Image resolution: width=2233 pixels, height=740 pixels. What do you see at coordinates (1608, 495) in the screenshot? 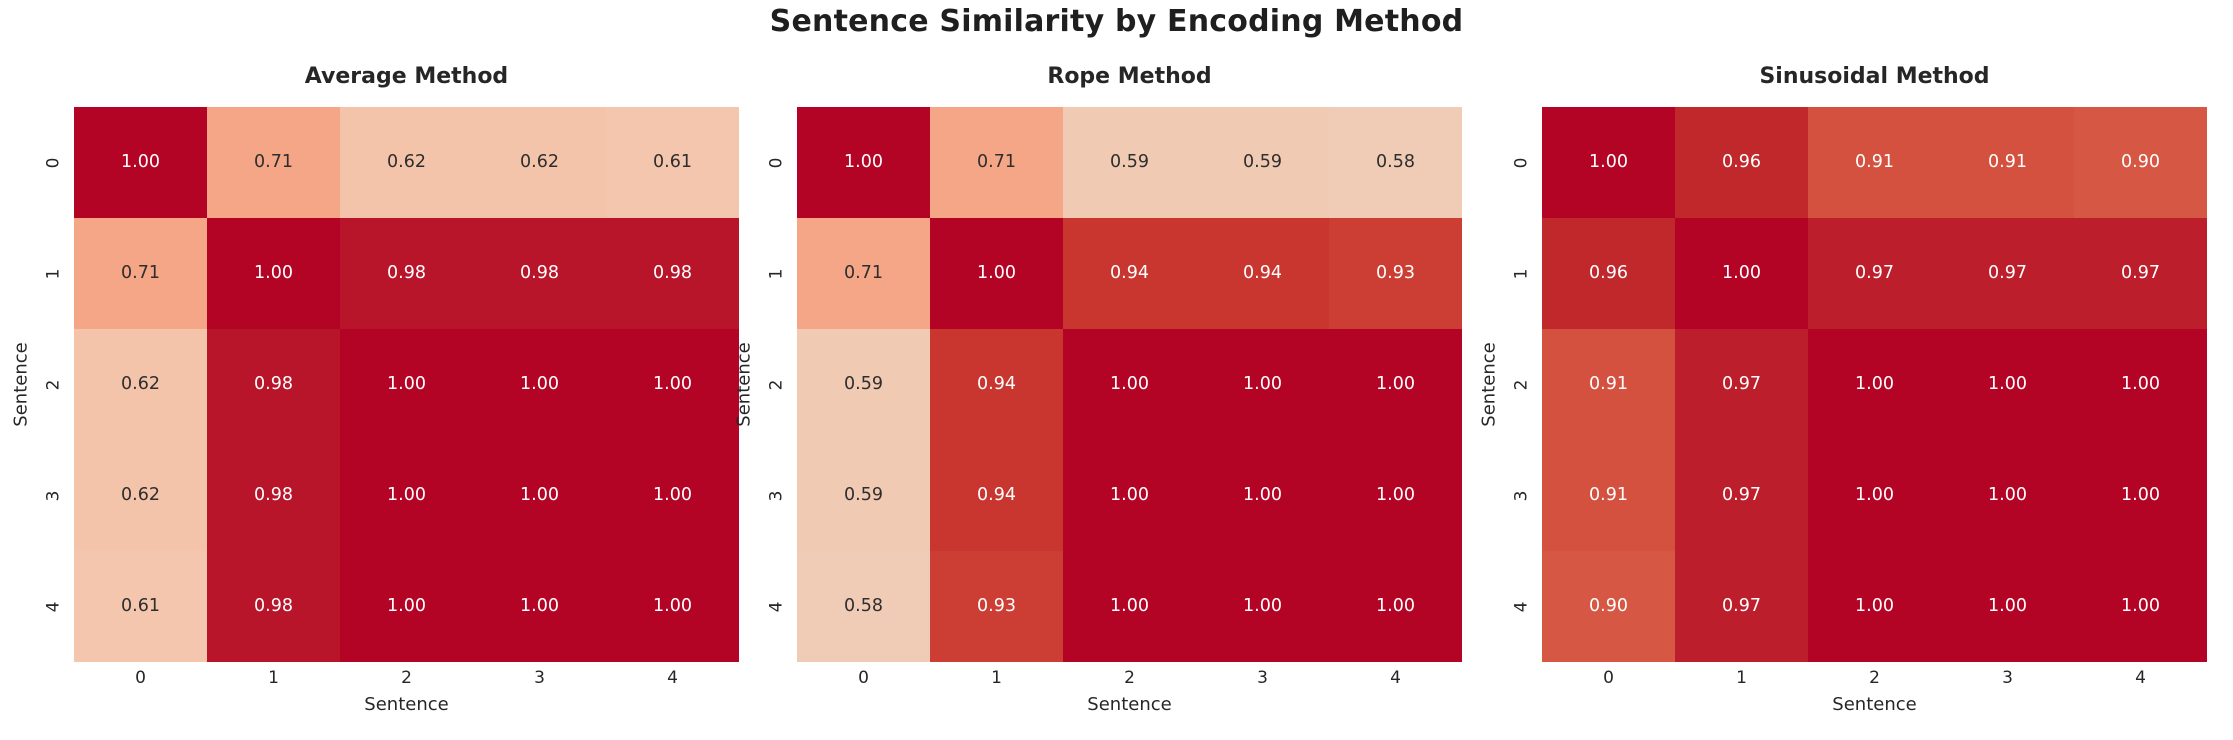
I see `heatmap-cell: 0.91` at bounding box center [1608, 495].